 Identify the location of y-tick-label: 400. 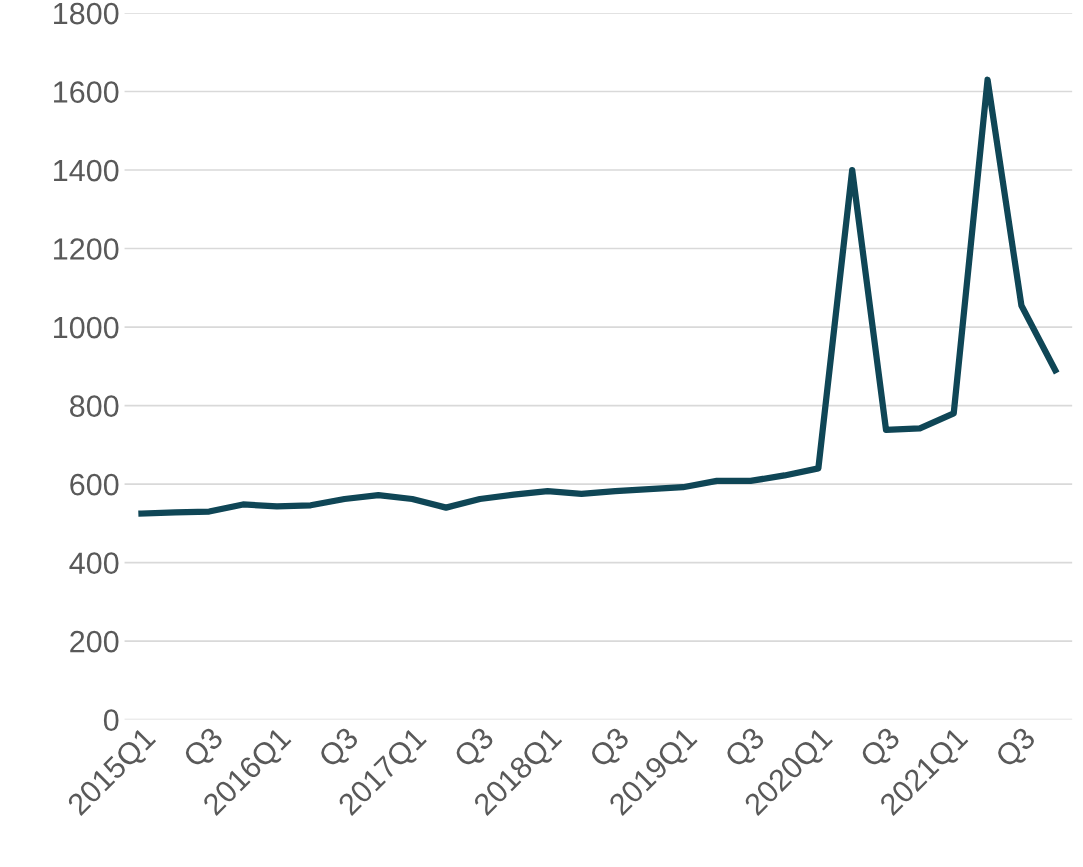
(94, 563).